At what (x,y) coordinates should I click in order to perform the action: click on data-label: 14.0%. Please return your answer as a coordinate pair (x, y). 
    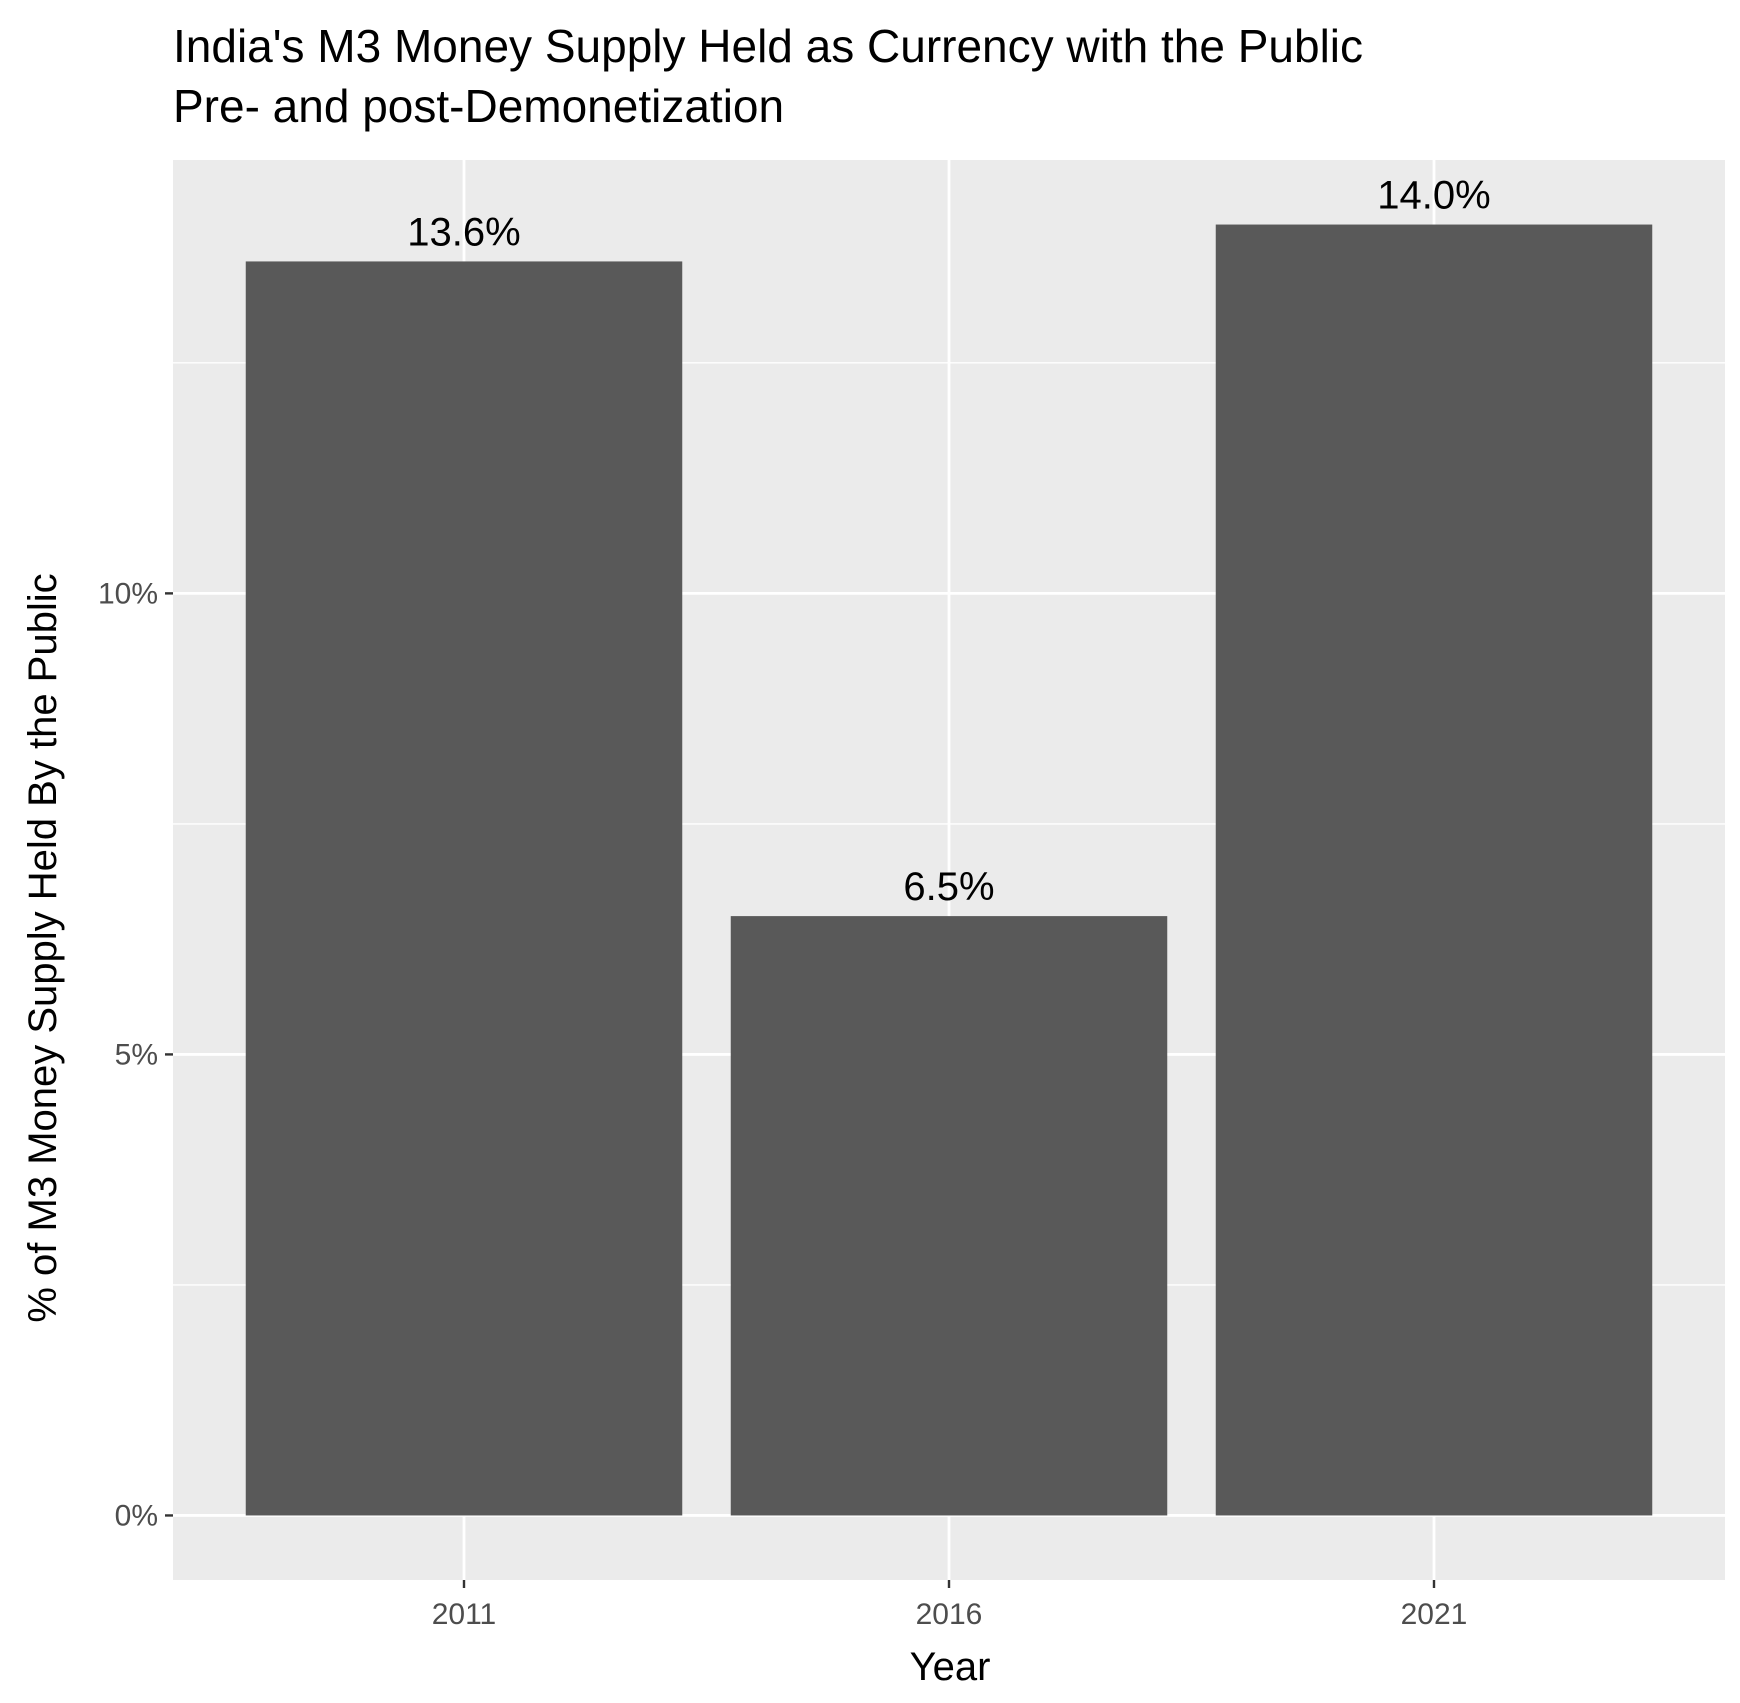
    Looking at the image, I should click on (1433, 196).